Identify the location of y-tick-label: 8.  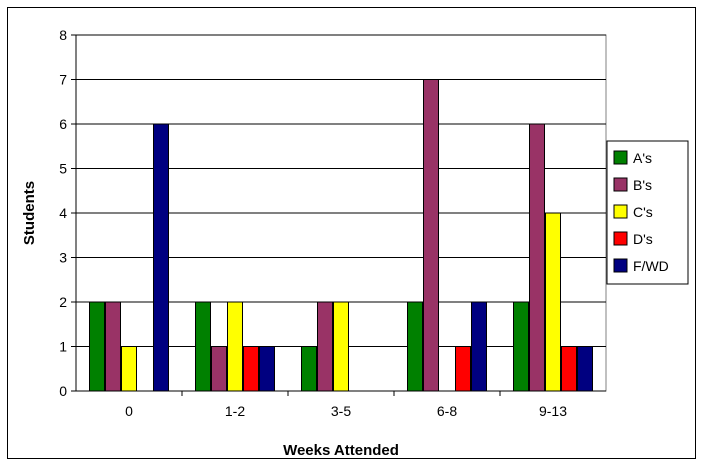
(63, 35).